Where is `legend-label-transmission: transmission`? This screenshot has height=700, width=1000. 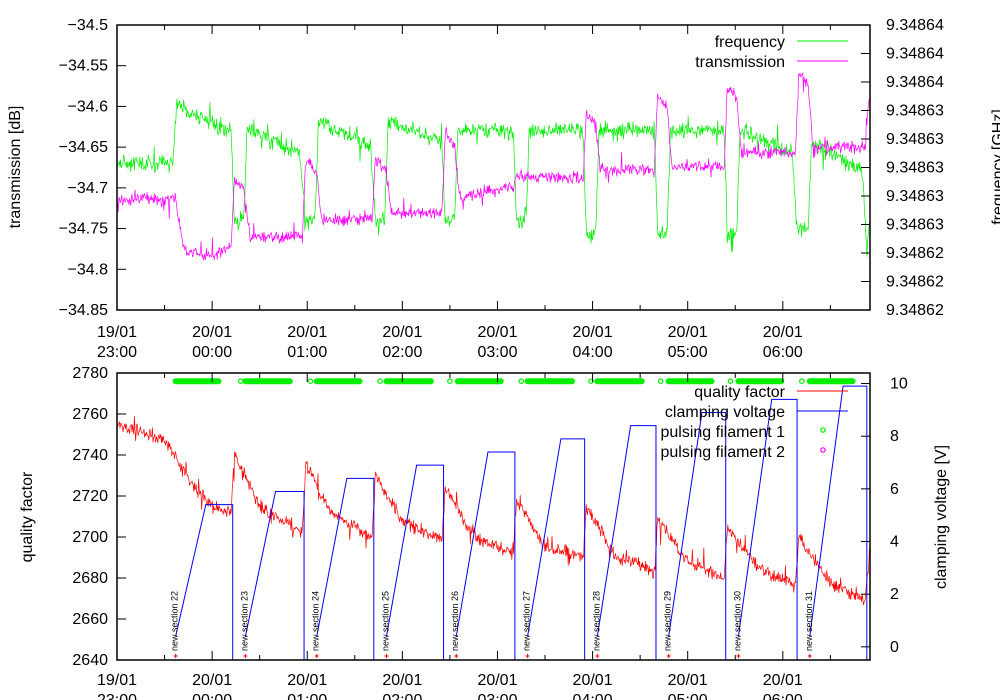
legend-label-transmission: transmission is located at coordinates (740, 62).